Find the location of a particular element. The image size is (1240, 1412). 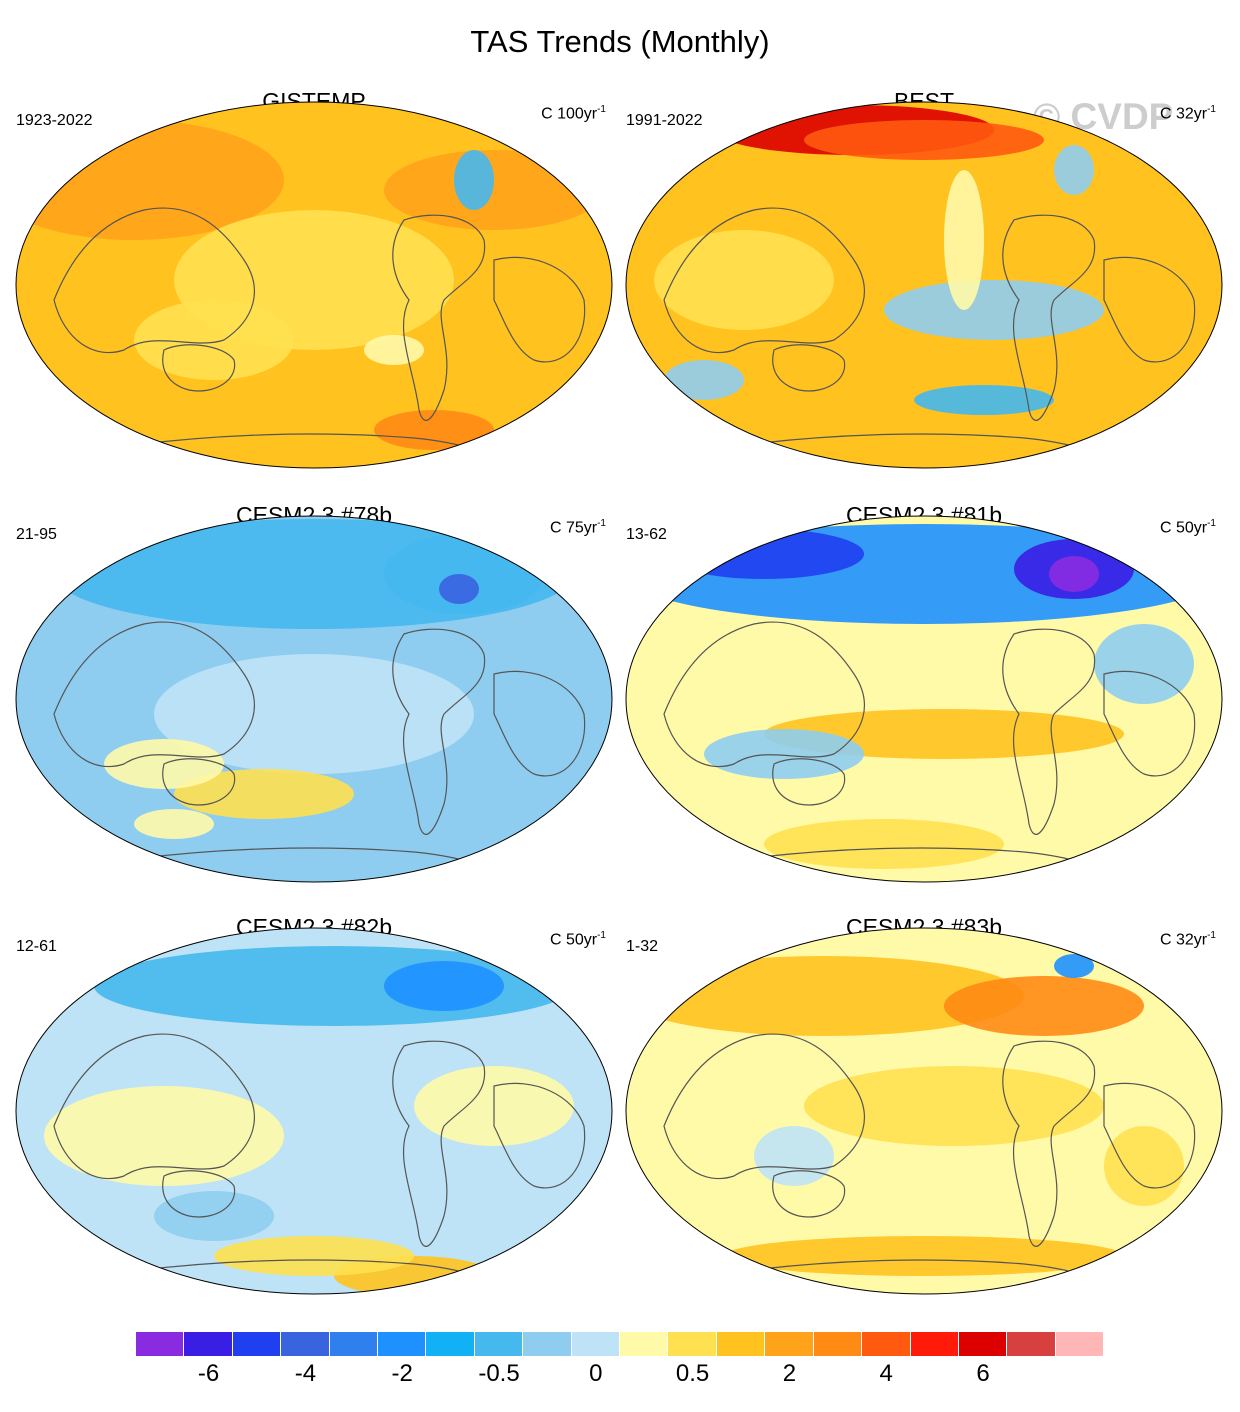

panel-cesm-82b: CESM2.3 #82b 12-61 C 50yr-1 is located at coordinates (314, 1106).